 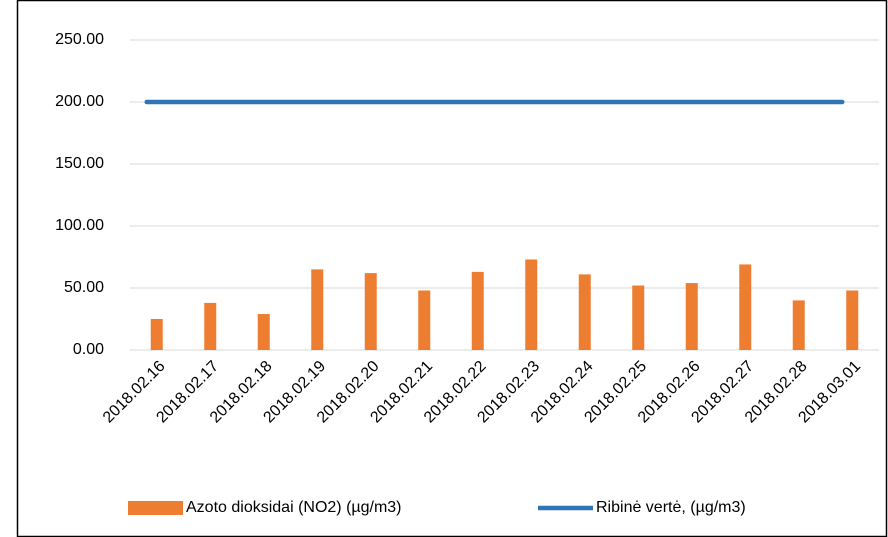 What do you see at coordinates (88, 349) in the screenshot?
I see `y-tick-label: 0.00` at bounding box center [88, 349].